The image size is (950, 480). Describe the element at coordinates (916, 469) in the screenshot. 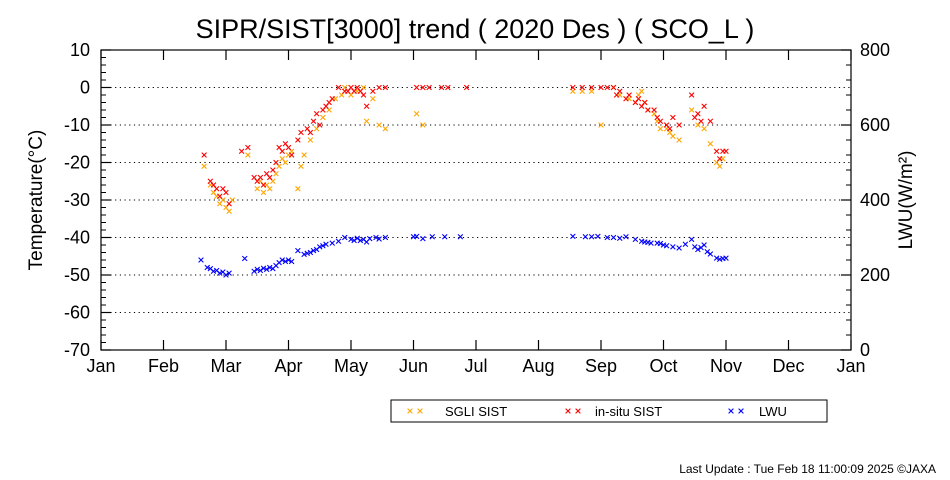

I see `copyright-text: ©JAXA` at that location.